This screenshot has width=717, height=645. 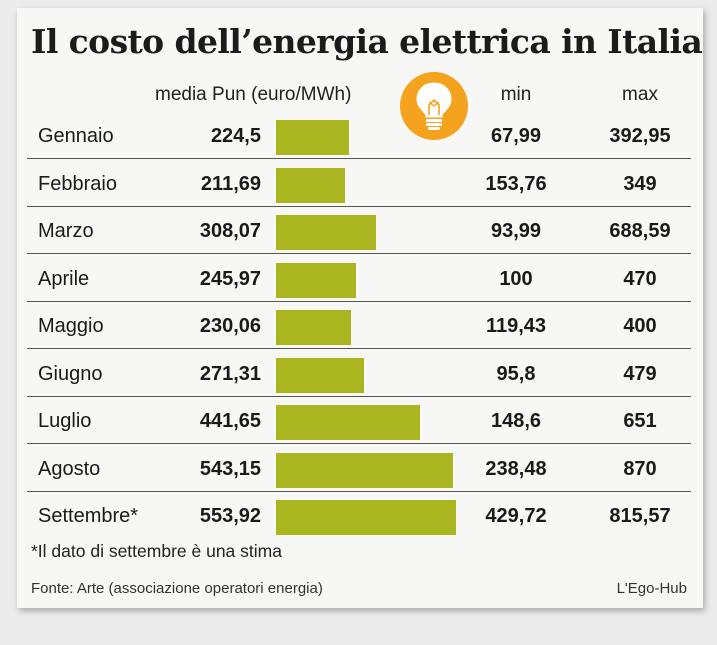 What do you see at coordinates (640, 468) in the screenshot?
I see `max-value: 870` at bounding box center [640, 468].